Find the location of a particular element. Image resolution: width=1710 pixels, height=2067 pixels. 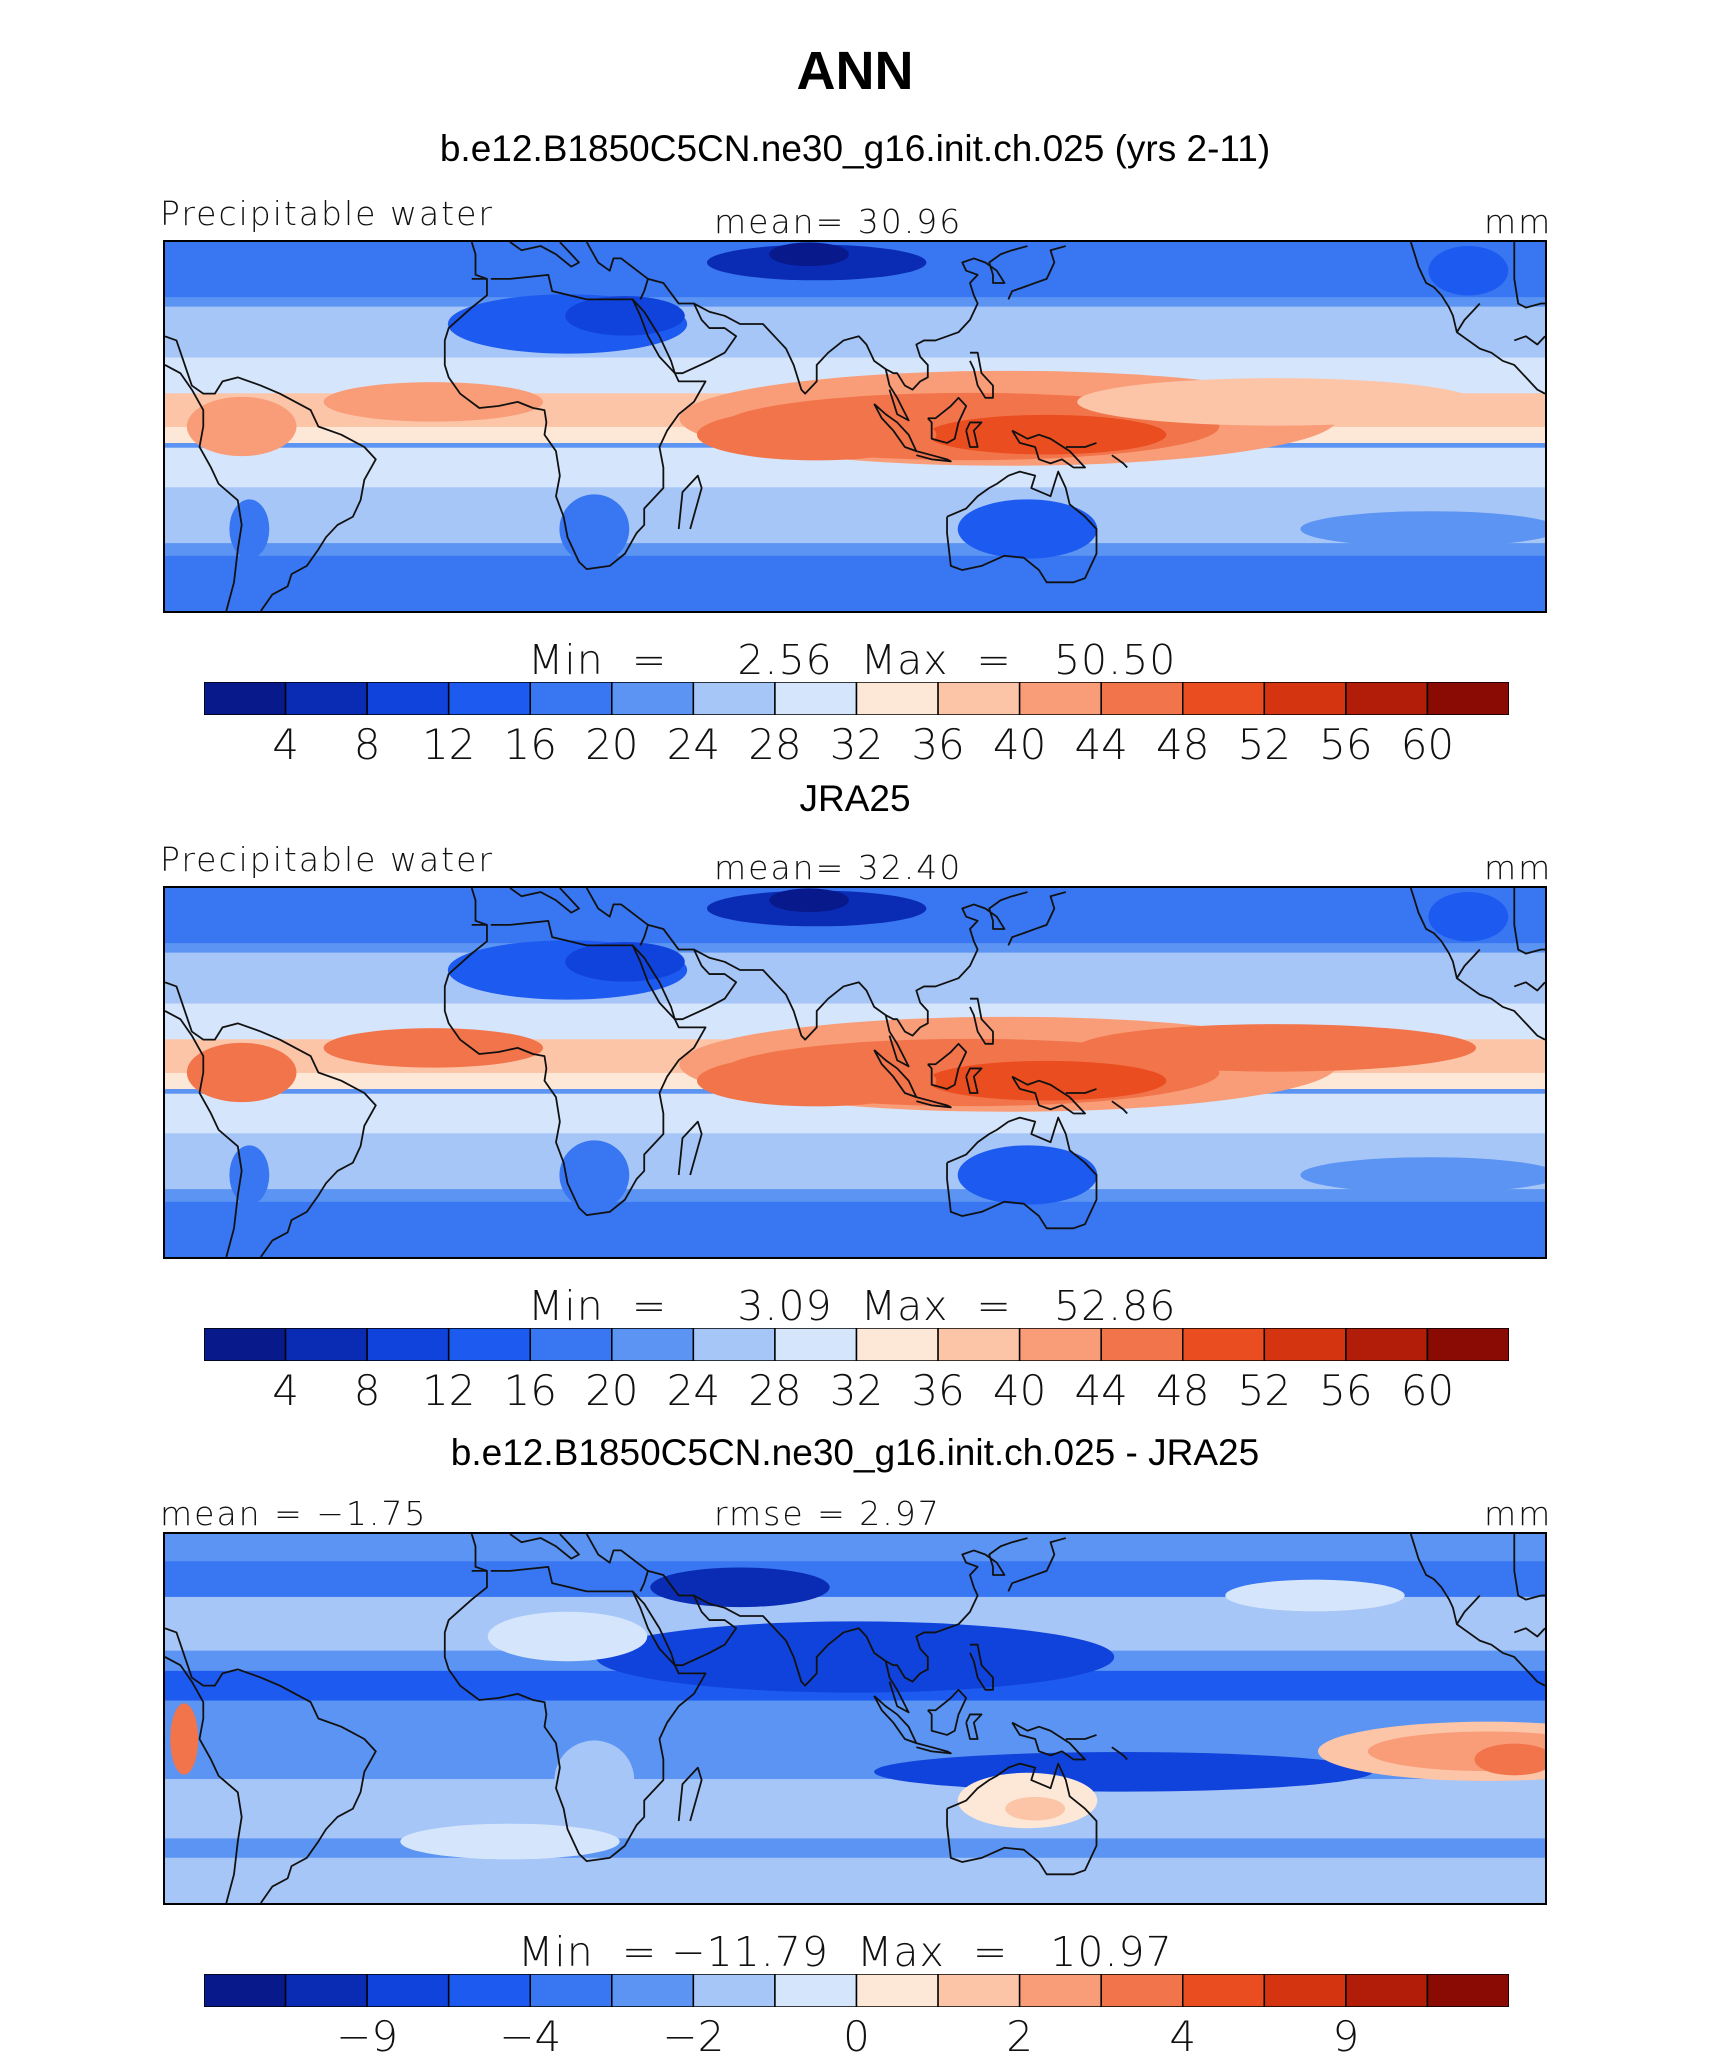

east-pacific-max is located at coordinates (1509, 1759).